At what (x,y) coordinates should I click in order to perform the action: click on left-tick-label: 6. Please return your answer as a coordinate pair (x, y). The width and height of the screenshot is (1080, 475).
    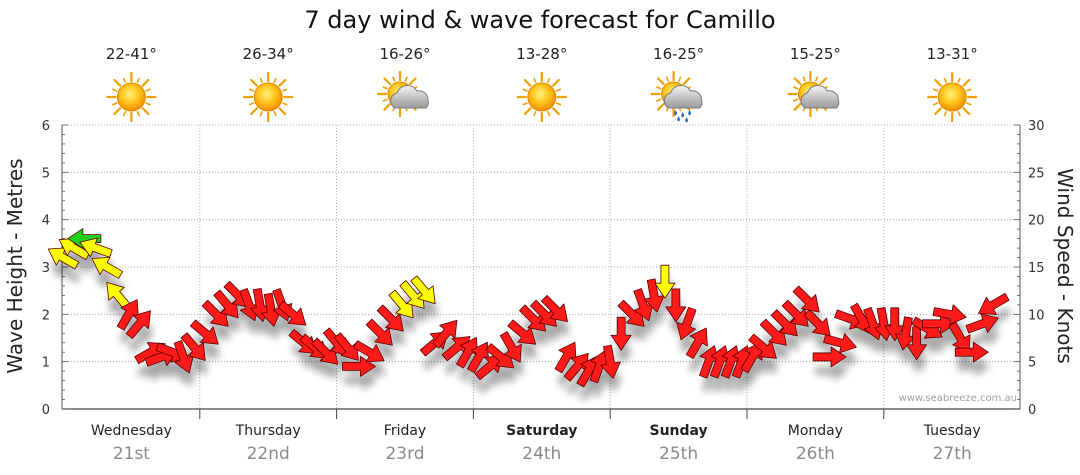
    Looking at the image, I should click on (46, 126).